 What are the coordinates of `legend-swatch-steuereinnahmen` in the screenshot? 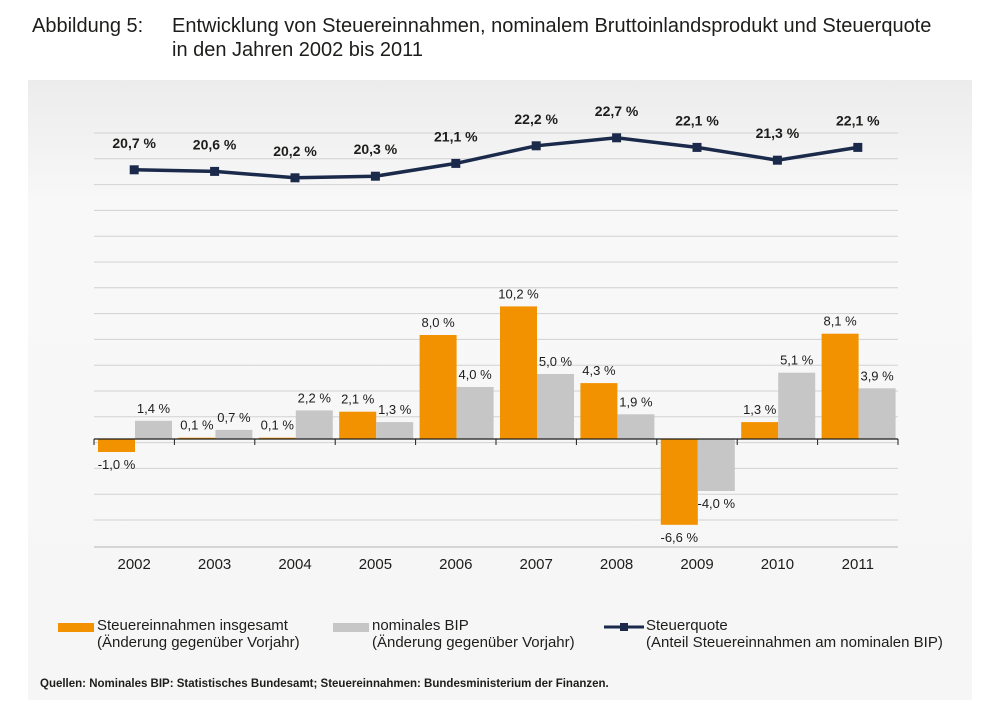 It's located at (76, 627).